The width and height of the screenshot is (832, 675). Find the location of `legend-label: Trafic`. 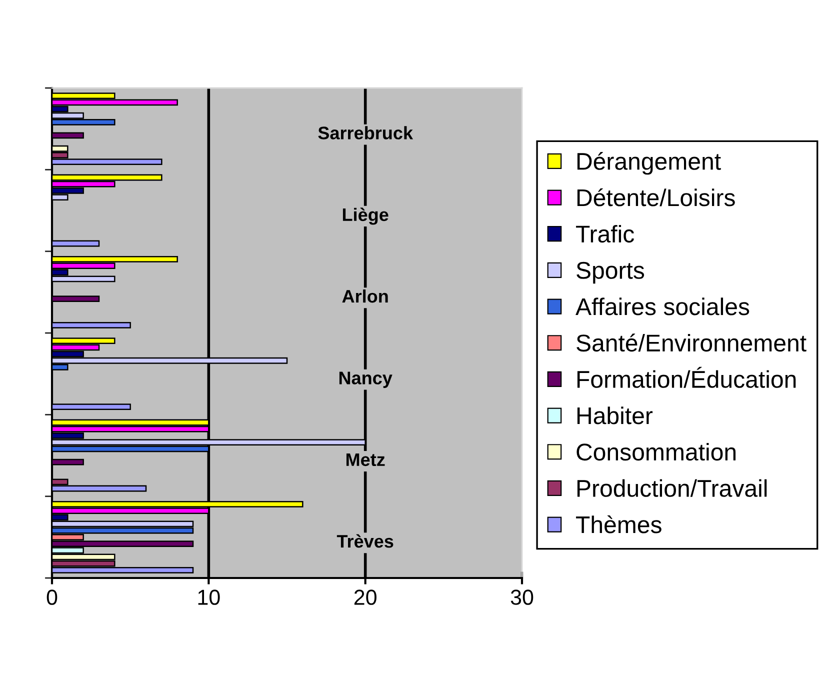

legend-label: Trafic is located at coordinates (605, 233).